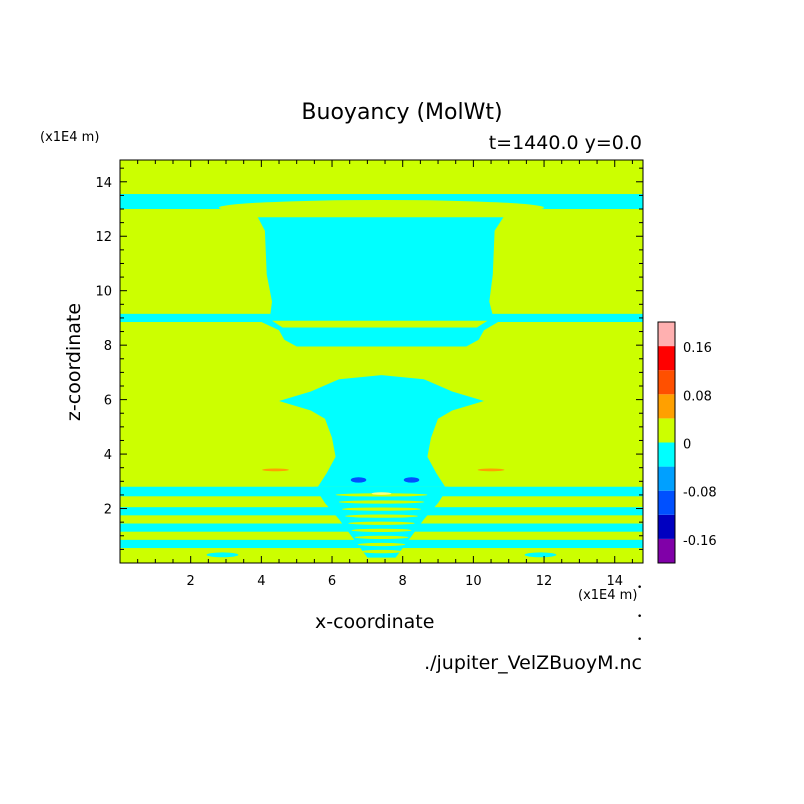 The image size is (804, 804). What do you see at coordinates (700, 493) in the screenshot?
I see `colorbar-label: -0.08` at bounding box center [700, 493].